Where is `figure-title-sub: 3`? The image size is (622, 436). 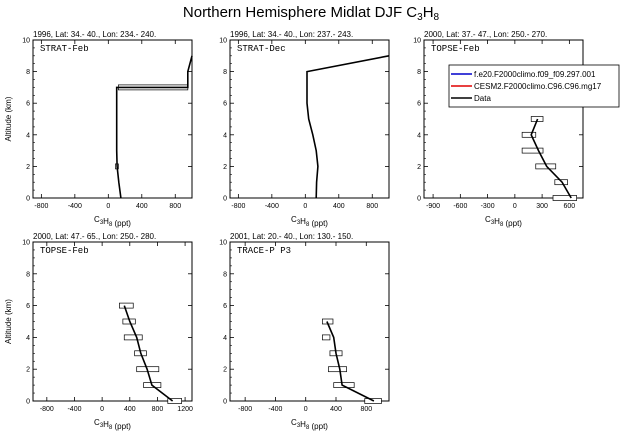
figure-title-sub: 3 is located at coordinates (420, 17).